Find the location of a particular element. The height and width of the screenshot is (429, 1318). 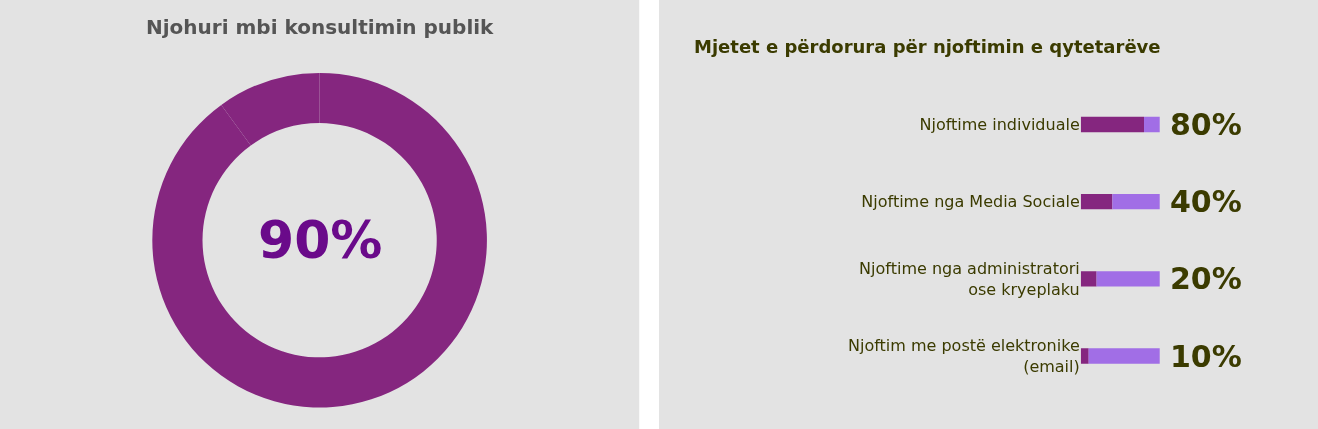

chart-title: Njohuri mbi konsultimin publik is located at coordinates (320, 27).